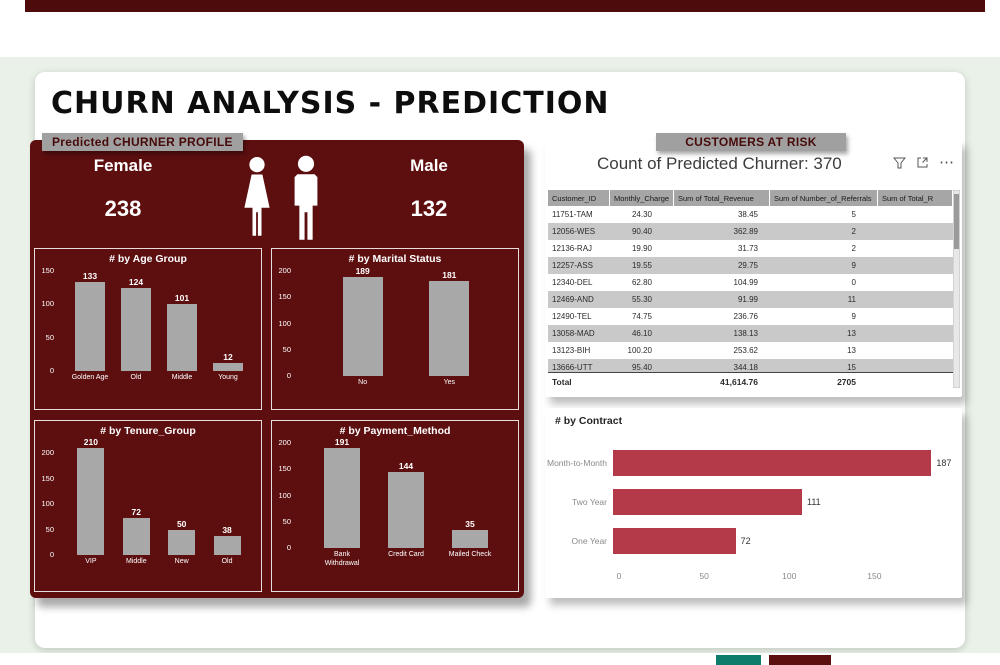  I want to click on category-label: No, so click(363, 382).